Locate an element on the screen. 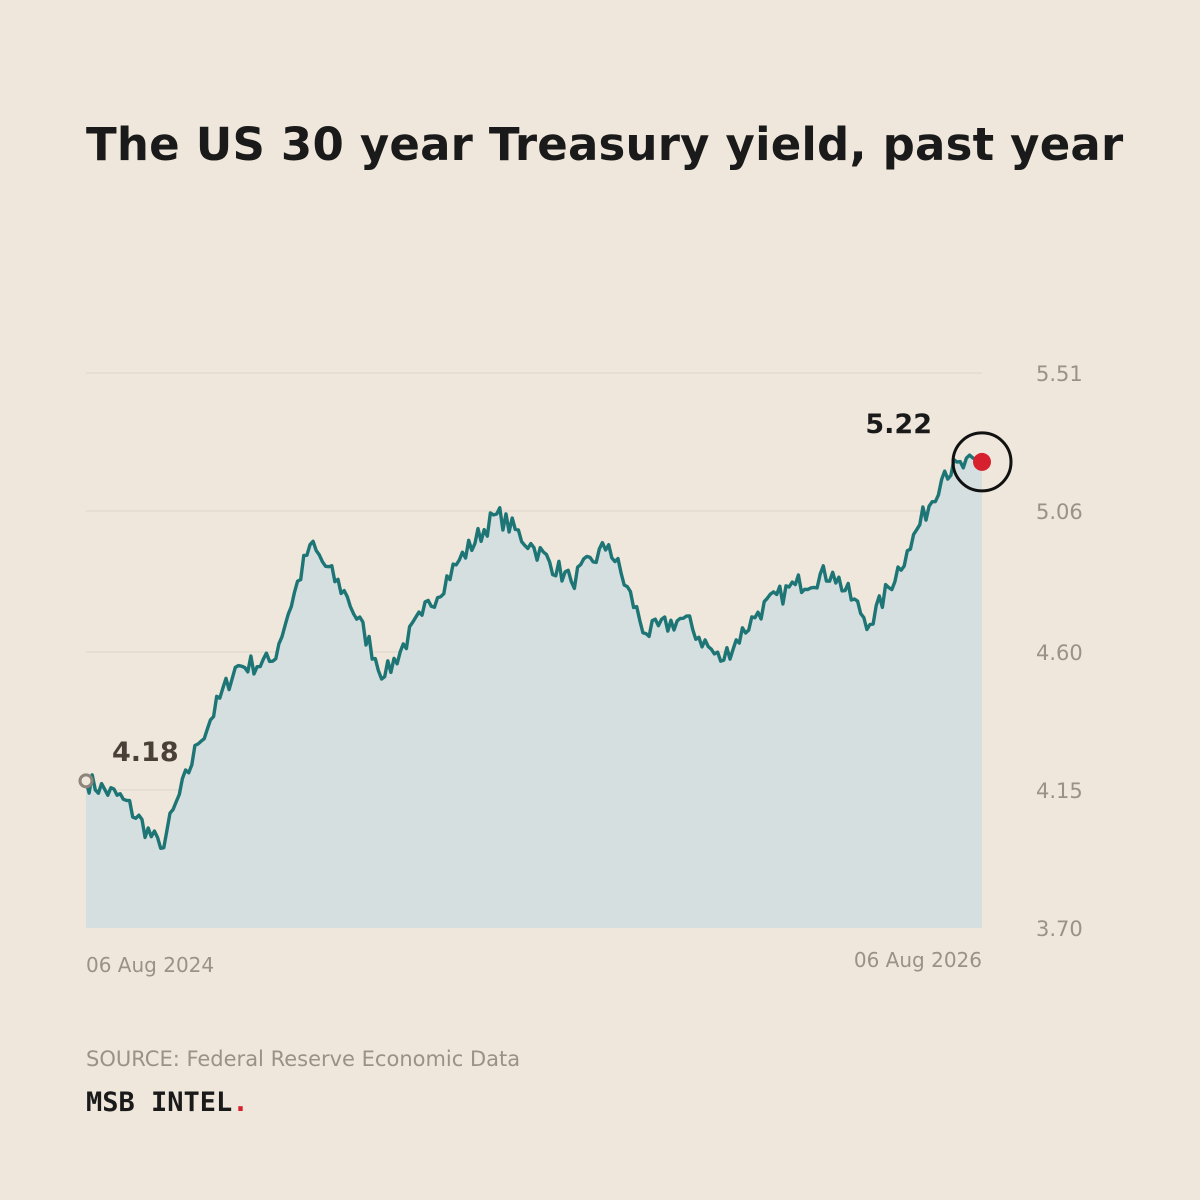 The height and width of the screenshot is (1200, 1200). end-point-ring is located at coordinates (982, 462).